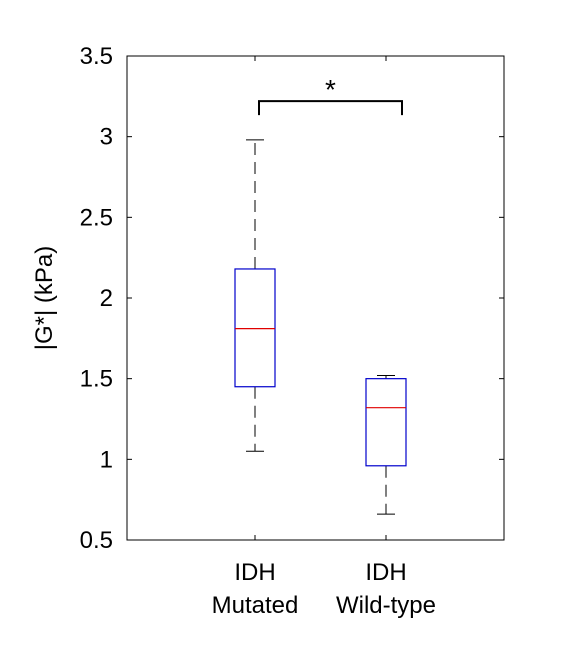 The image size is (573, 664). I want to click on category-label-line1-1: IDH, so click(385, 572).